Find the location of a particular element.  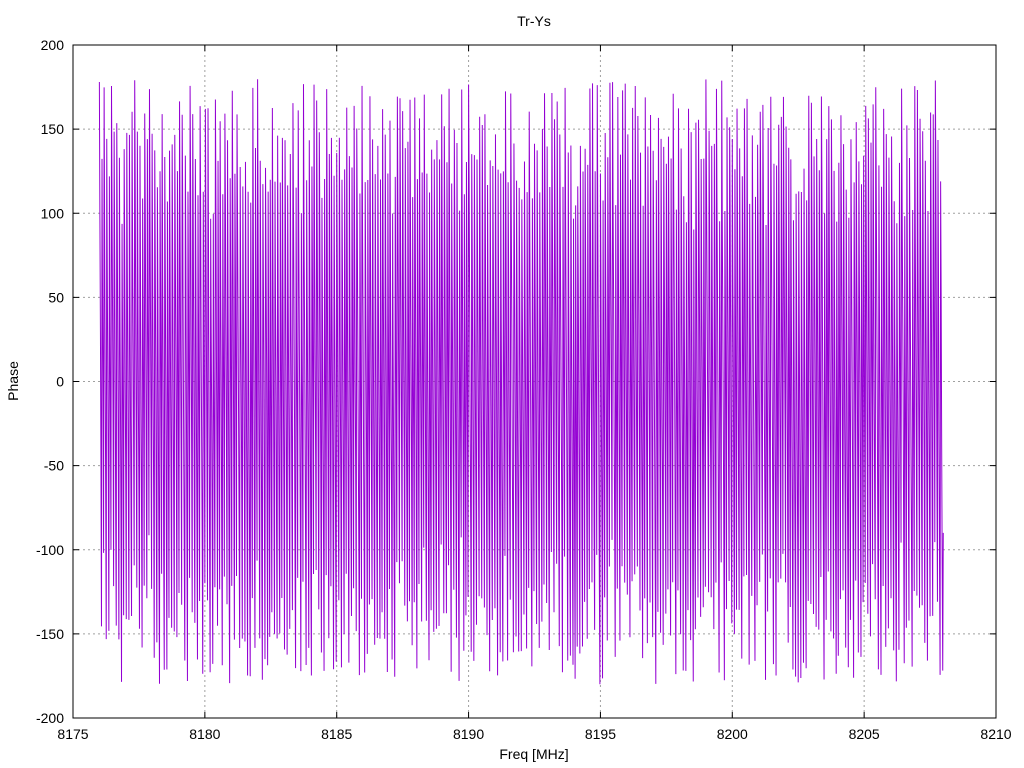

x-tick-label: 8180 is located at coordinates (204, 734).